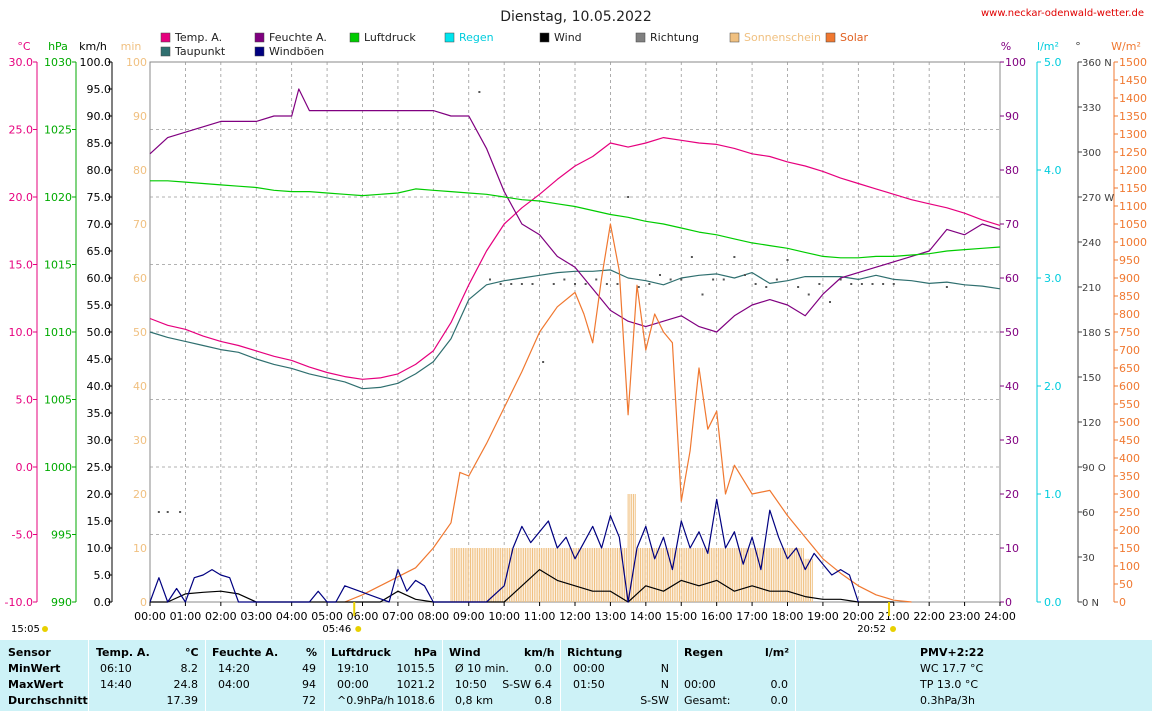 The height and width of the screenshot is (711, 1152). What do you see at coordinates (858, 616) in the screenshot?
I see `time-tick-label: 20:00` at bounding box center [858, 616].